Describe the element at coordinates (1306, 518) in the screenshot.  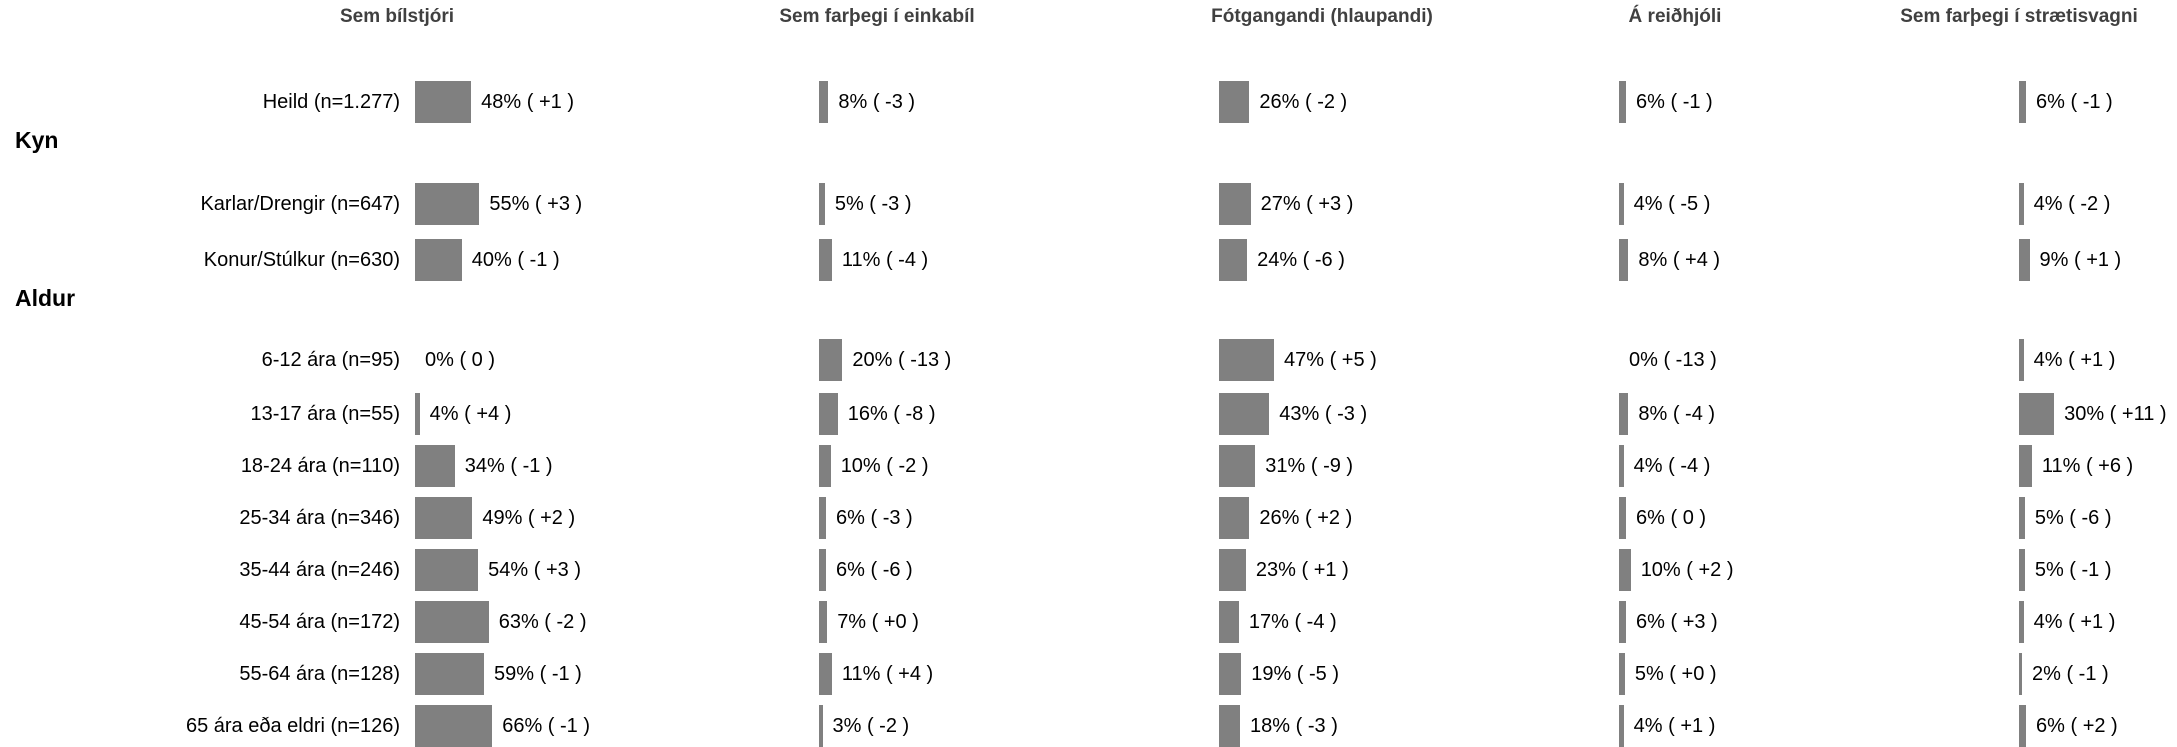
I see `data-label: 26% ( +2 )` at that location.